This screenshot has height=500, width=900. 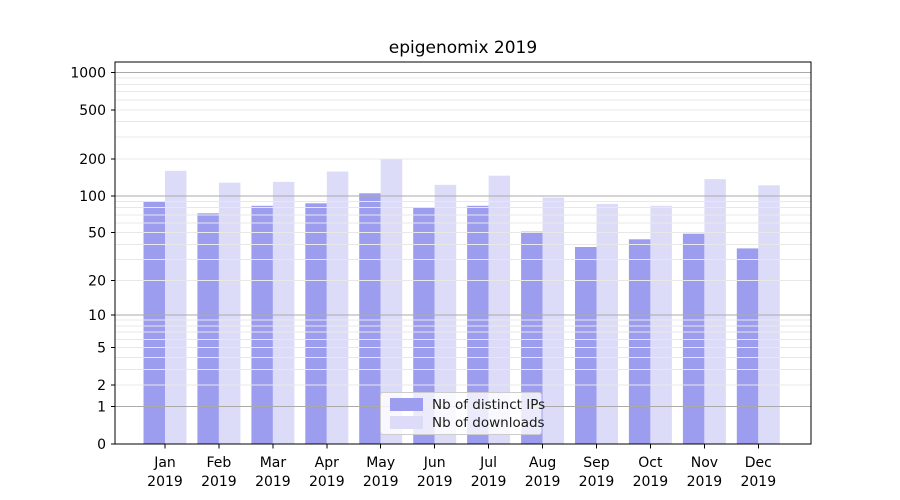 I want to click on y-tick-label: 200, so click(x=92, y=160).